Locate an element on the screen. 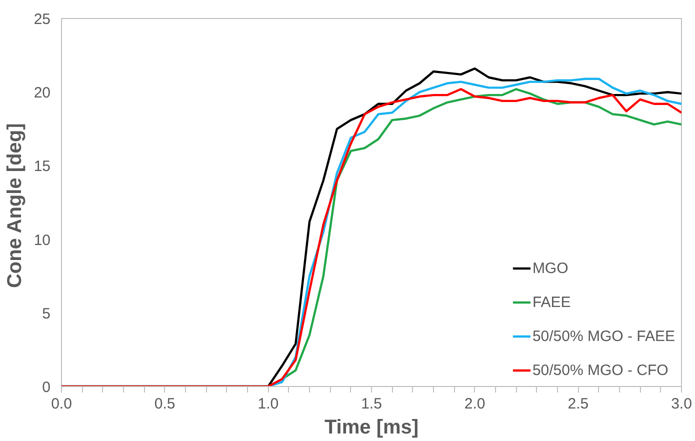 The image size is (695, 441). x-tick-label: 1.0 is located at coordinates (268, 404).